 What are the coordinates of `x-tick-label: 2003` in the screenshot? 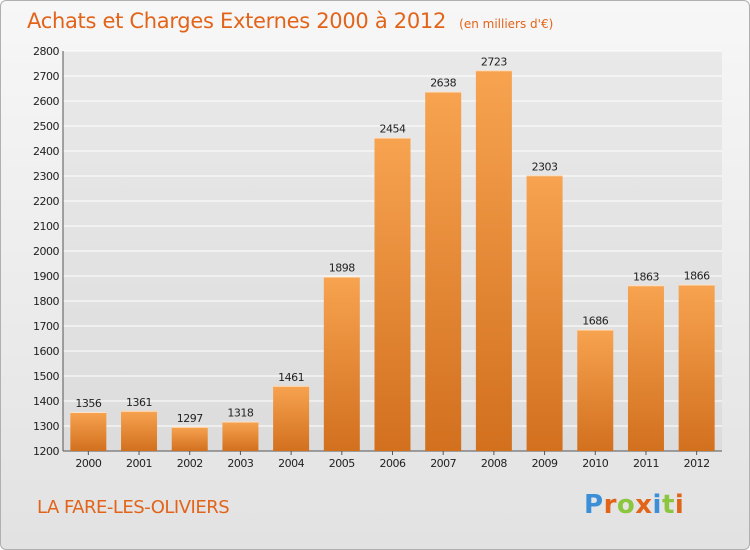 It's located at (240, 463).